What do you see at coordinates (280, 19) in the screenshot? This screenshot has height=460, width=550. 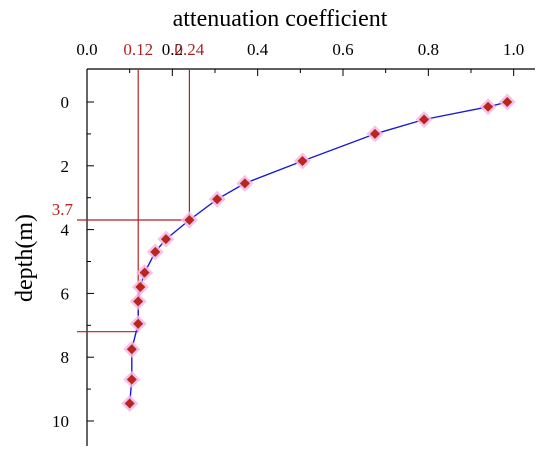 I see `x-axis-title: attenuation coefficient` at bounding box center [280, 19].